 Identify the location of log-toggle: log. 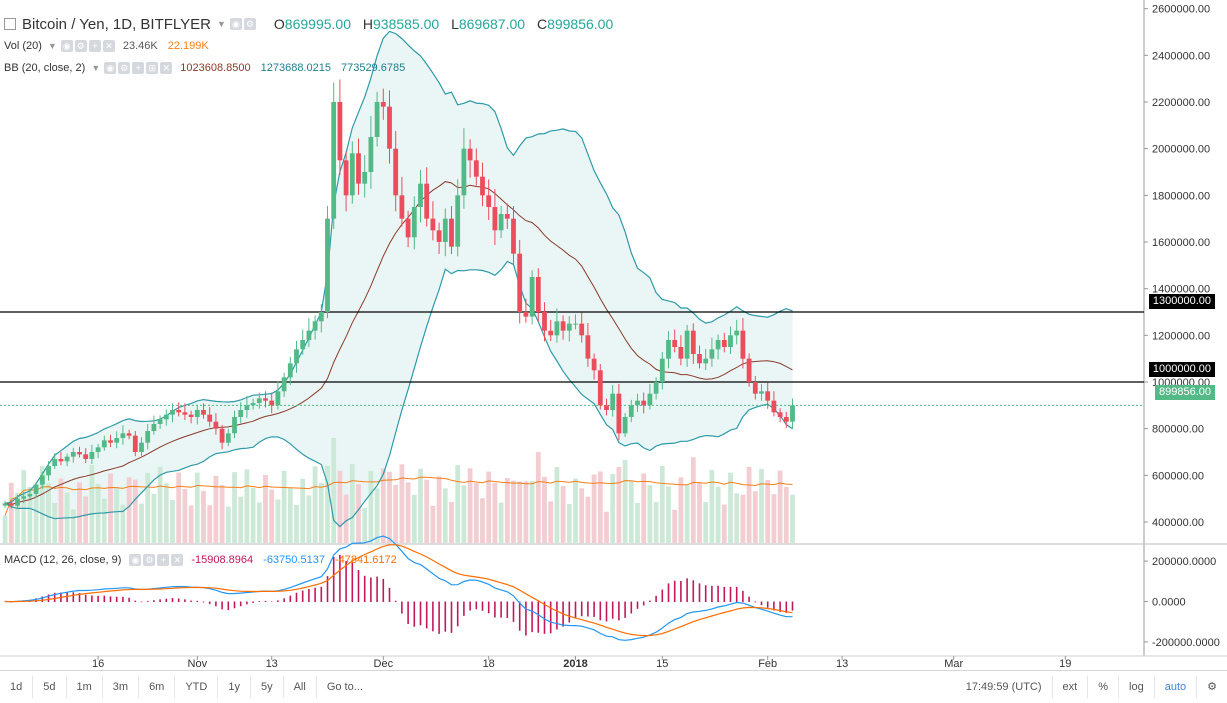
(1136, 687).